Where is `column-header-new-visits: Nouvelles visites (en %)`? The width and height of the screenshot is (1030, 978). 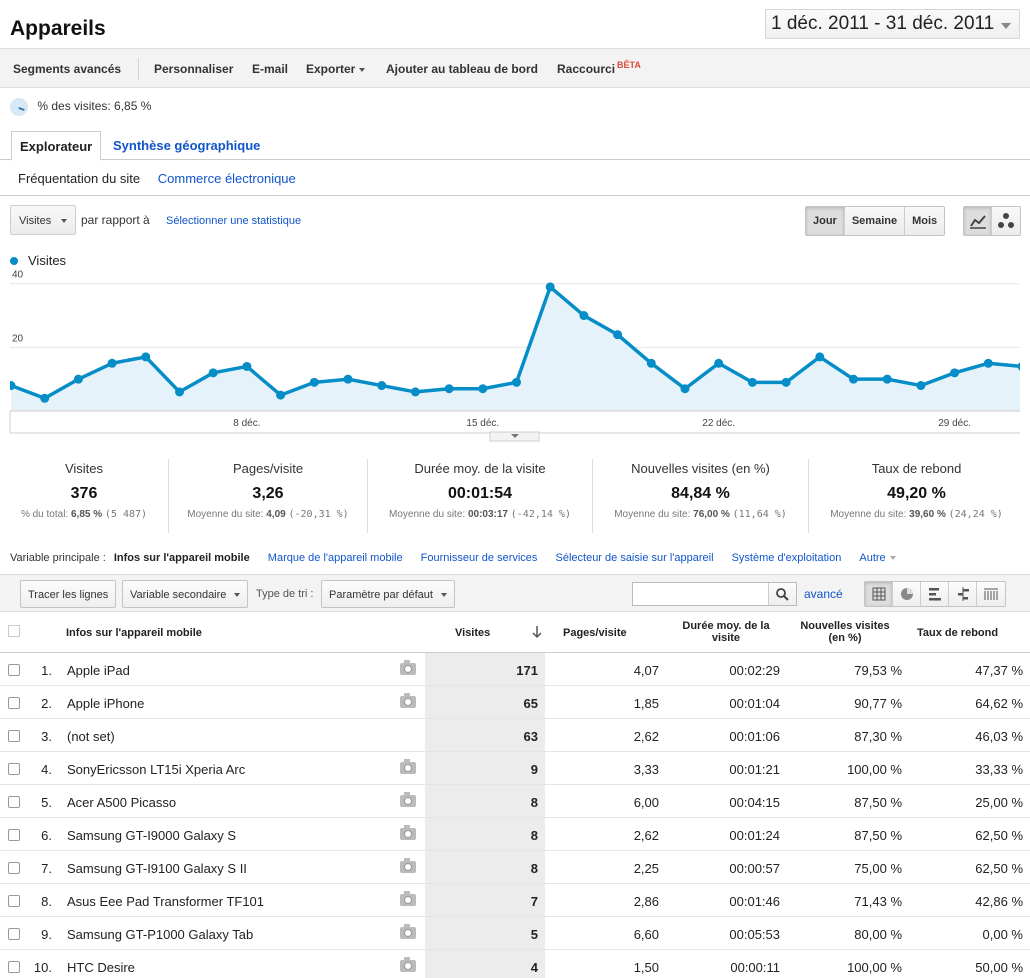 column-header-new-visits: Nouvelles visites (en %) is located at coordinates (845, 632).